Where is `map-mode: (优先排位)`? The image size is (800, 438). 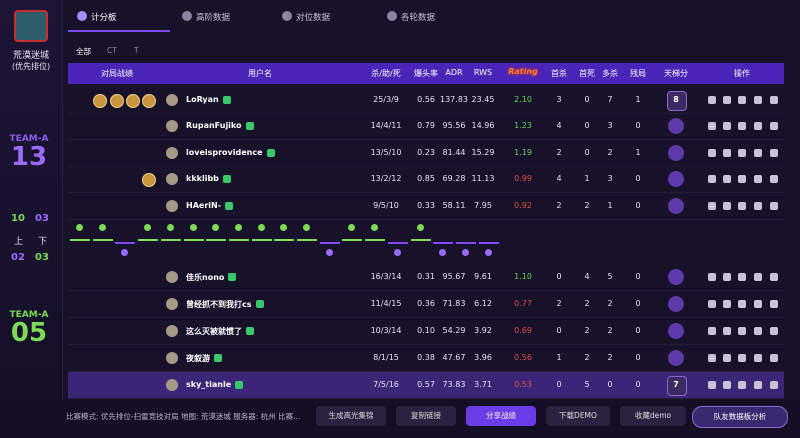
map-mode: (优先排位) is located at coordinates (31, 66).